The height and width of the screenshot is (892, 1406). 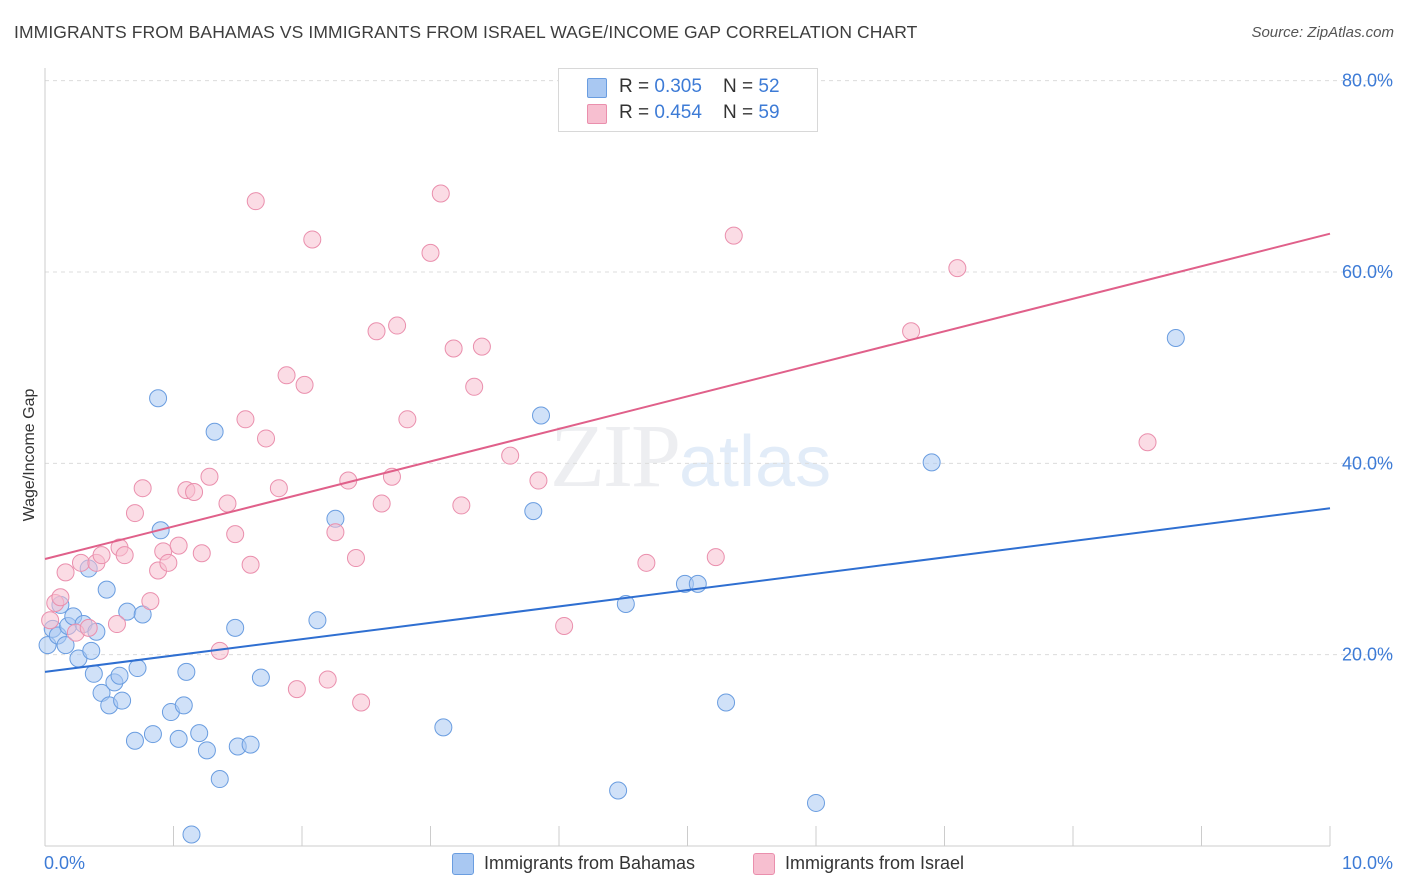 I want to click on legend-r-value: 0.454, so click(x=678, y=112).